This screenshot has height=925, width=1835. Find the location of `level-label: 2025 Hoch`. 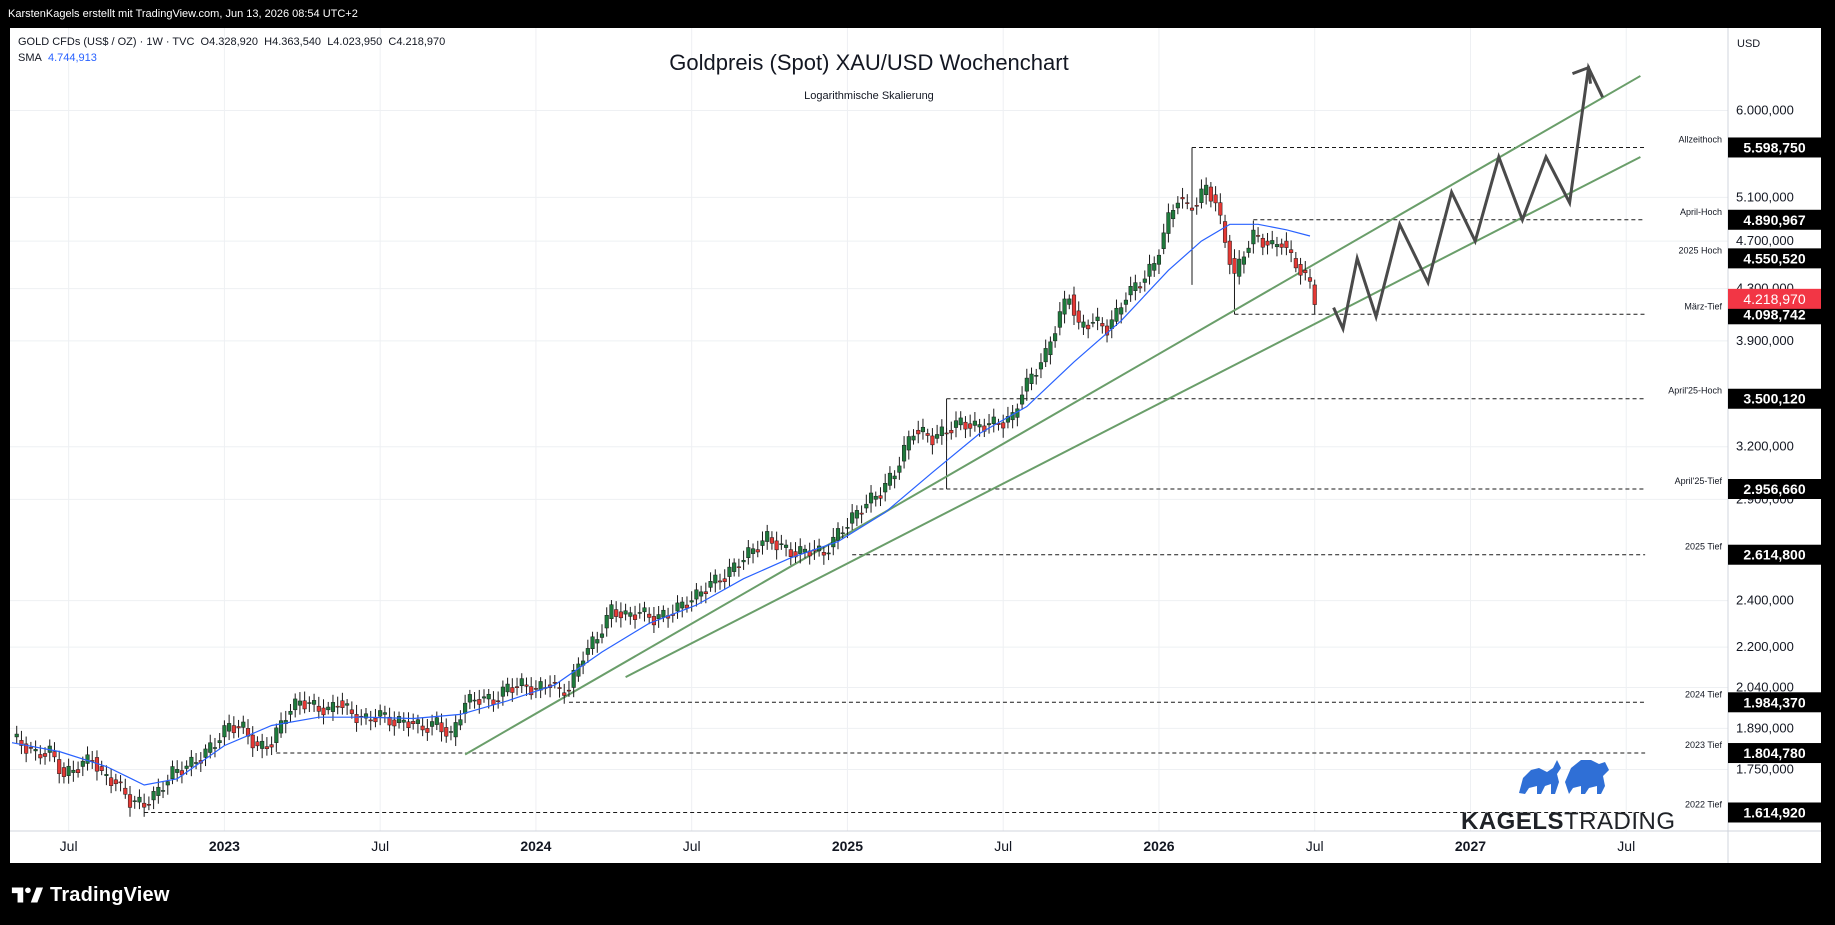

level-label: 2025 Hoch is located at coordinates (1700, 250).